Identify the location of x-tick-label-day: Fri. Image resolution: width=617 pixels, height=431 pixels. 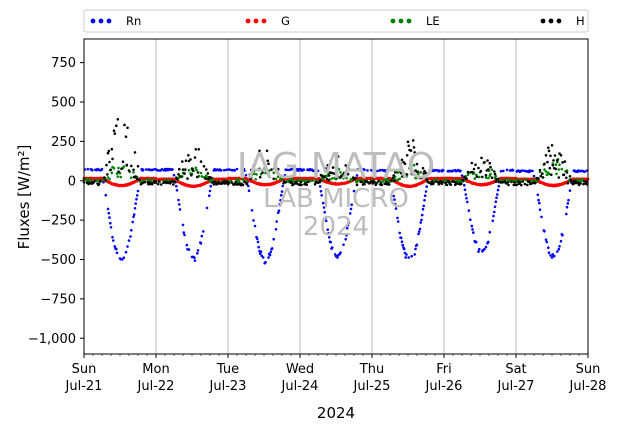
(444, 369).